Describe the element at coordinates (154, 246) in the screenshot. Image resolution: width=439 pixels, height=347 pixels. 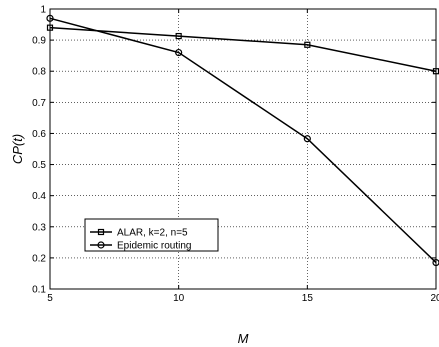
I see `legend-label-epidemic: Epidemic routing` at that location.